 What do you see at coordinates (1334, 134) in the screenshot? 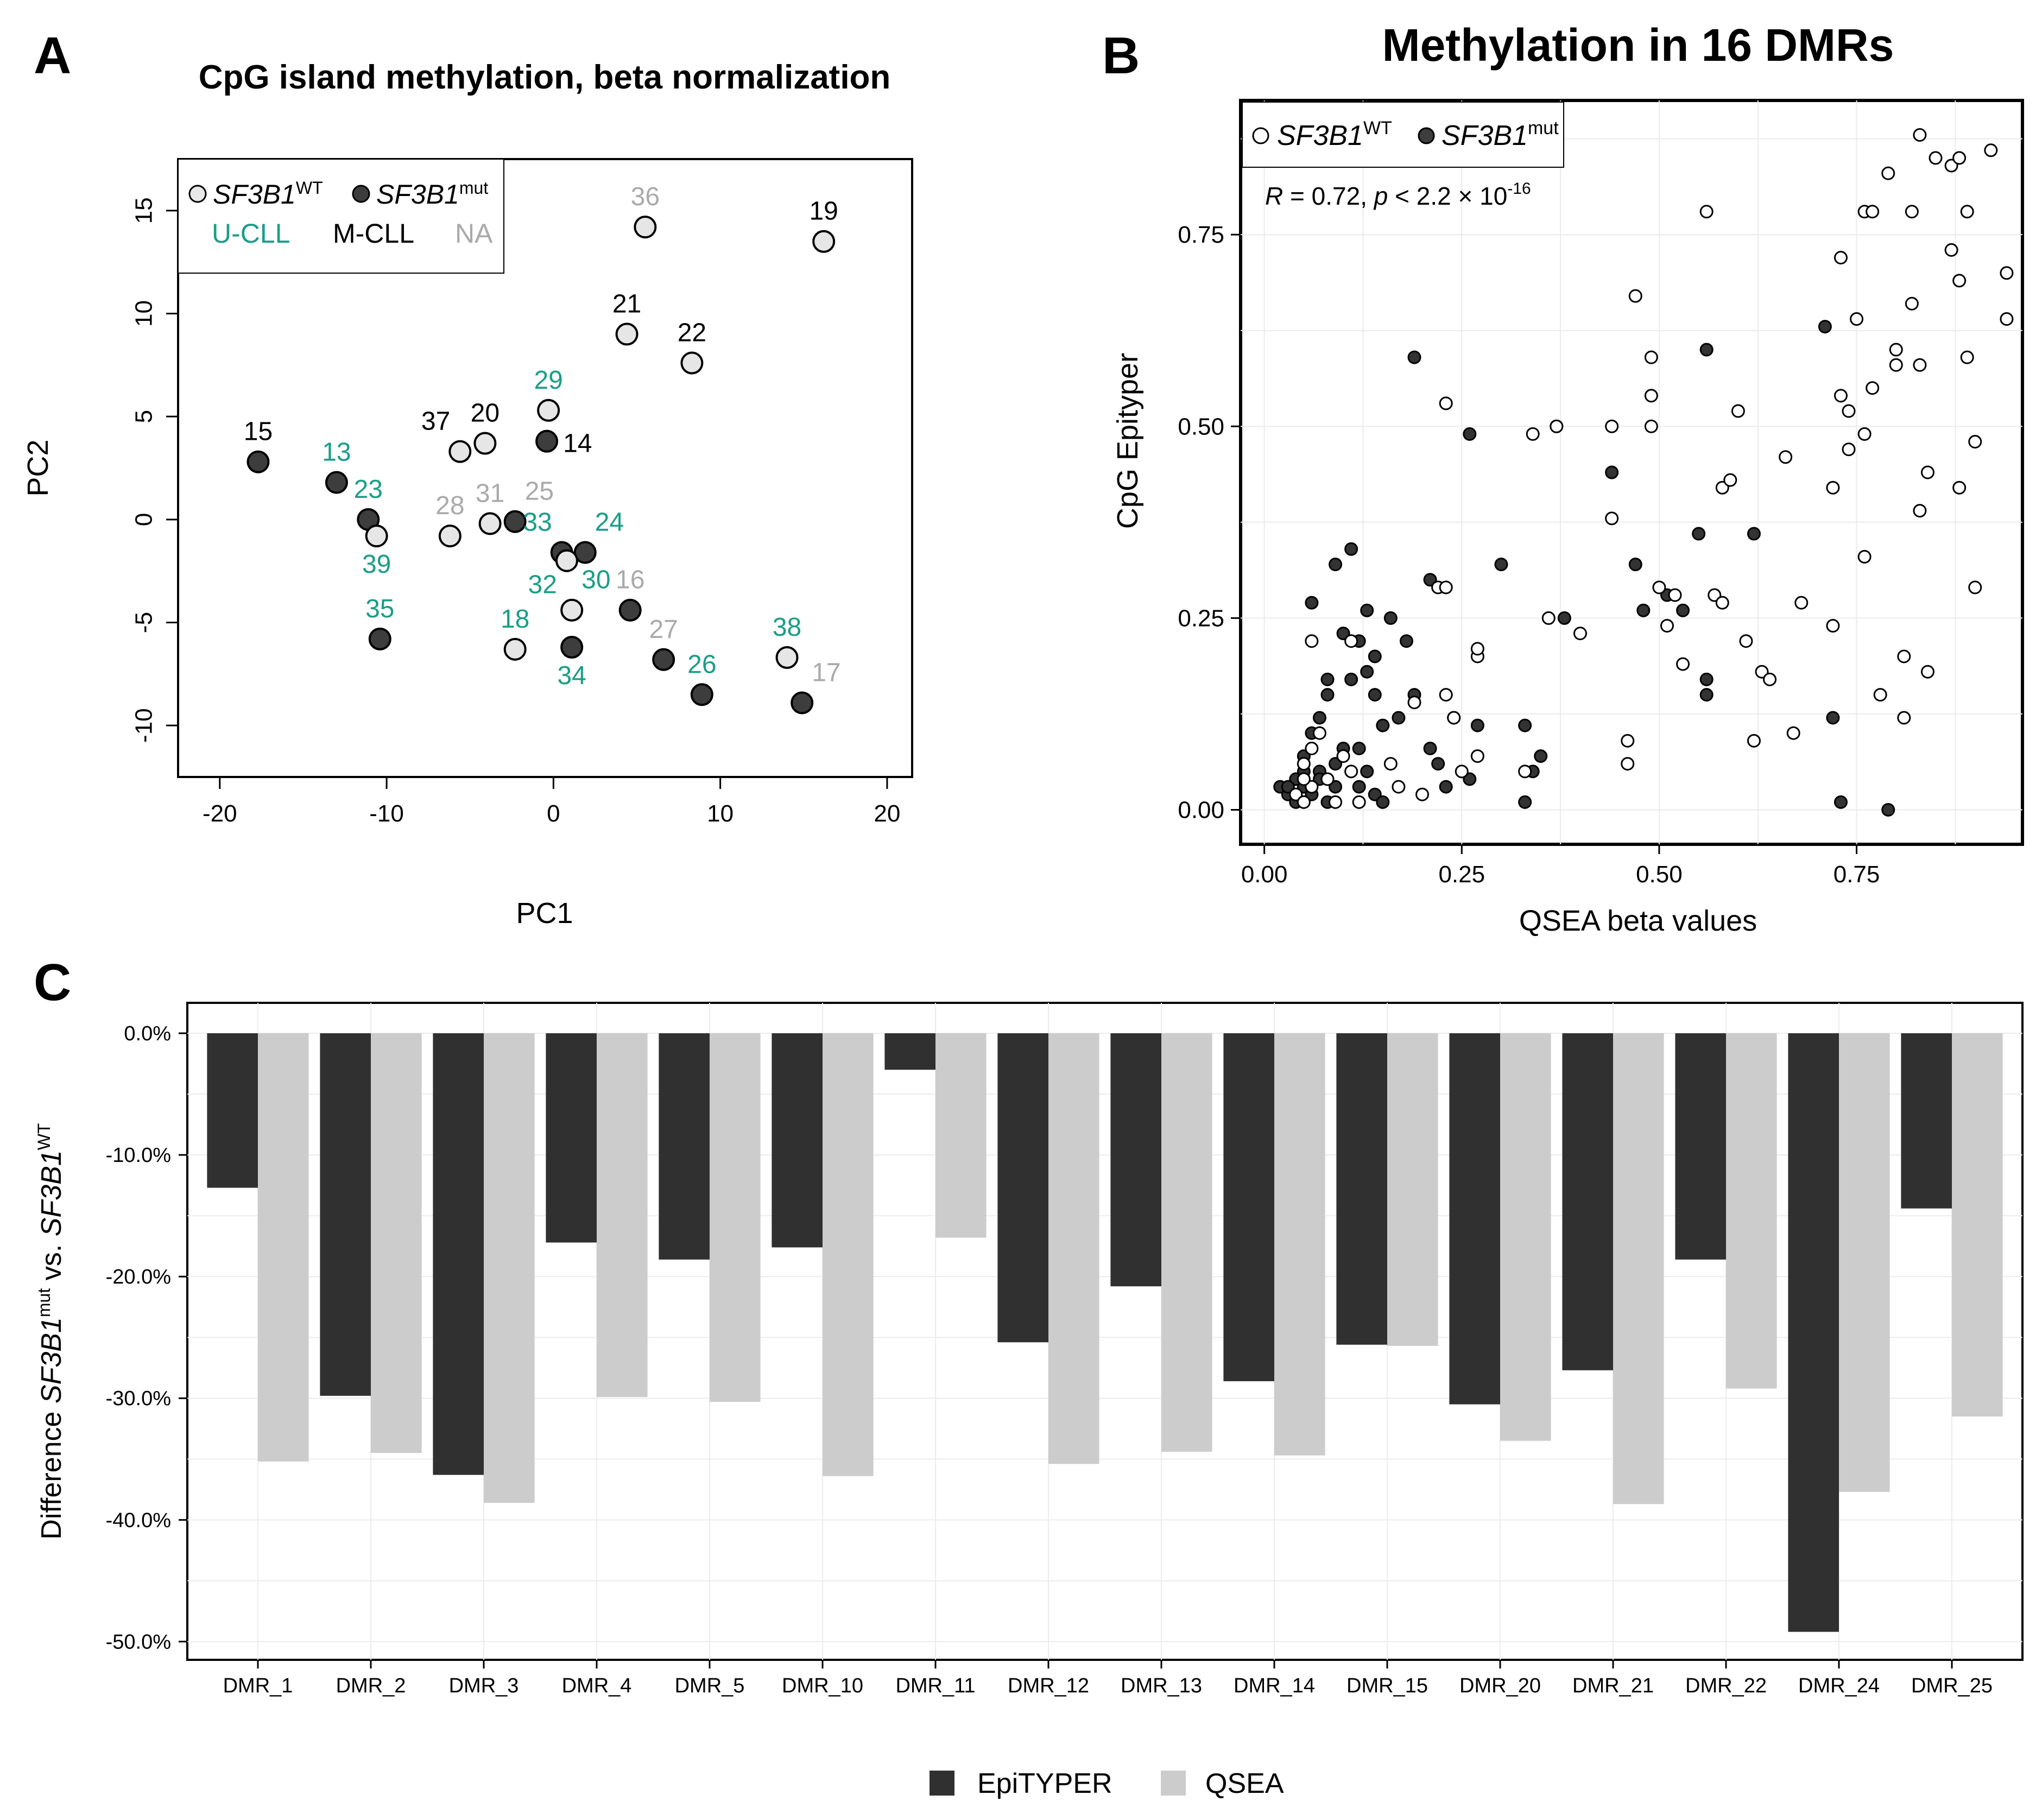
I see `b-legend-wt-label: SF3B1WT` at bounding box center [1334, 134].